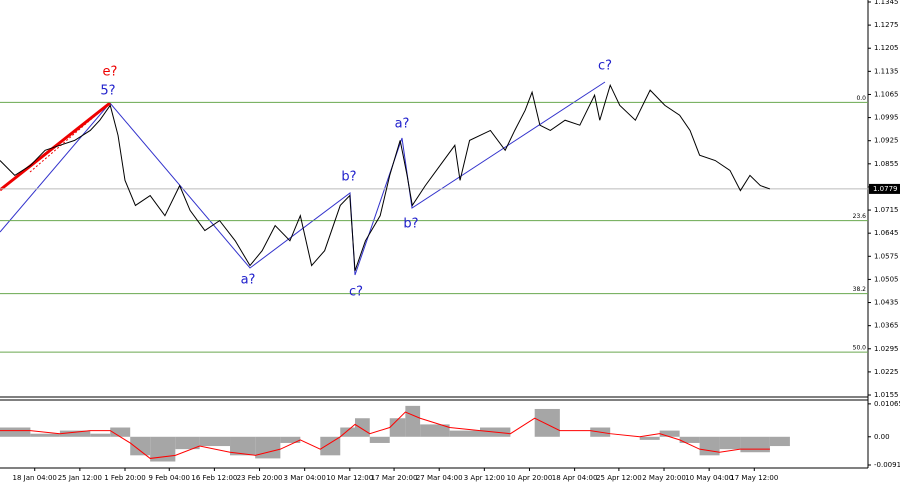 The width and height of the screenshot is (900, 485). Describe the element at coordinates (484, 478) in the screenshot. I see `x-tick-label: 3 Apr 12:00` at that location.